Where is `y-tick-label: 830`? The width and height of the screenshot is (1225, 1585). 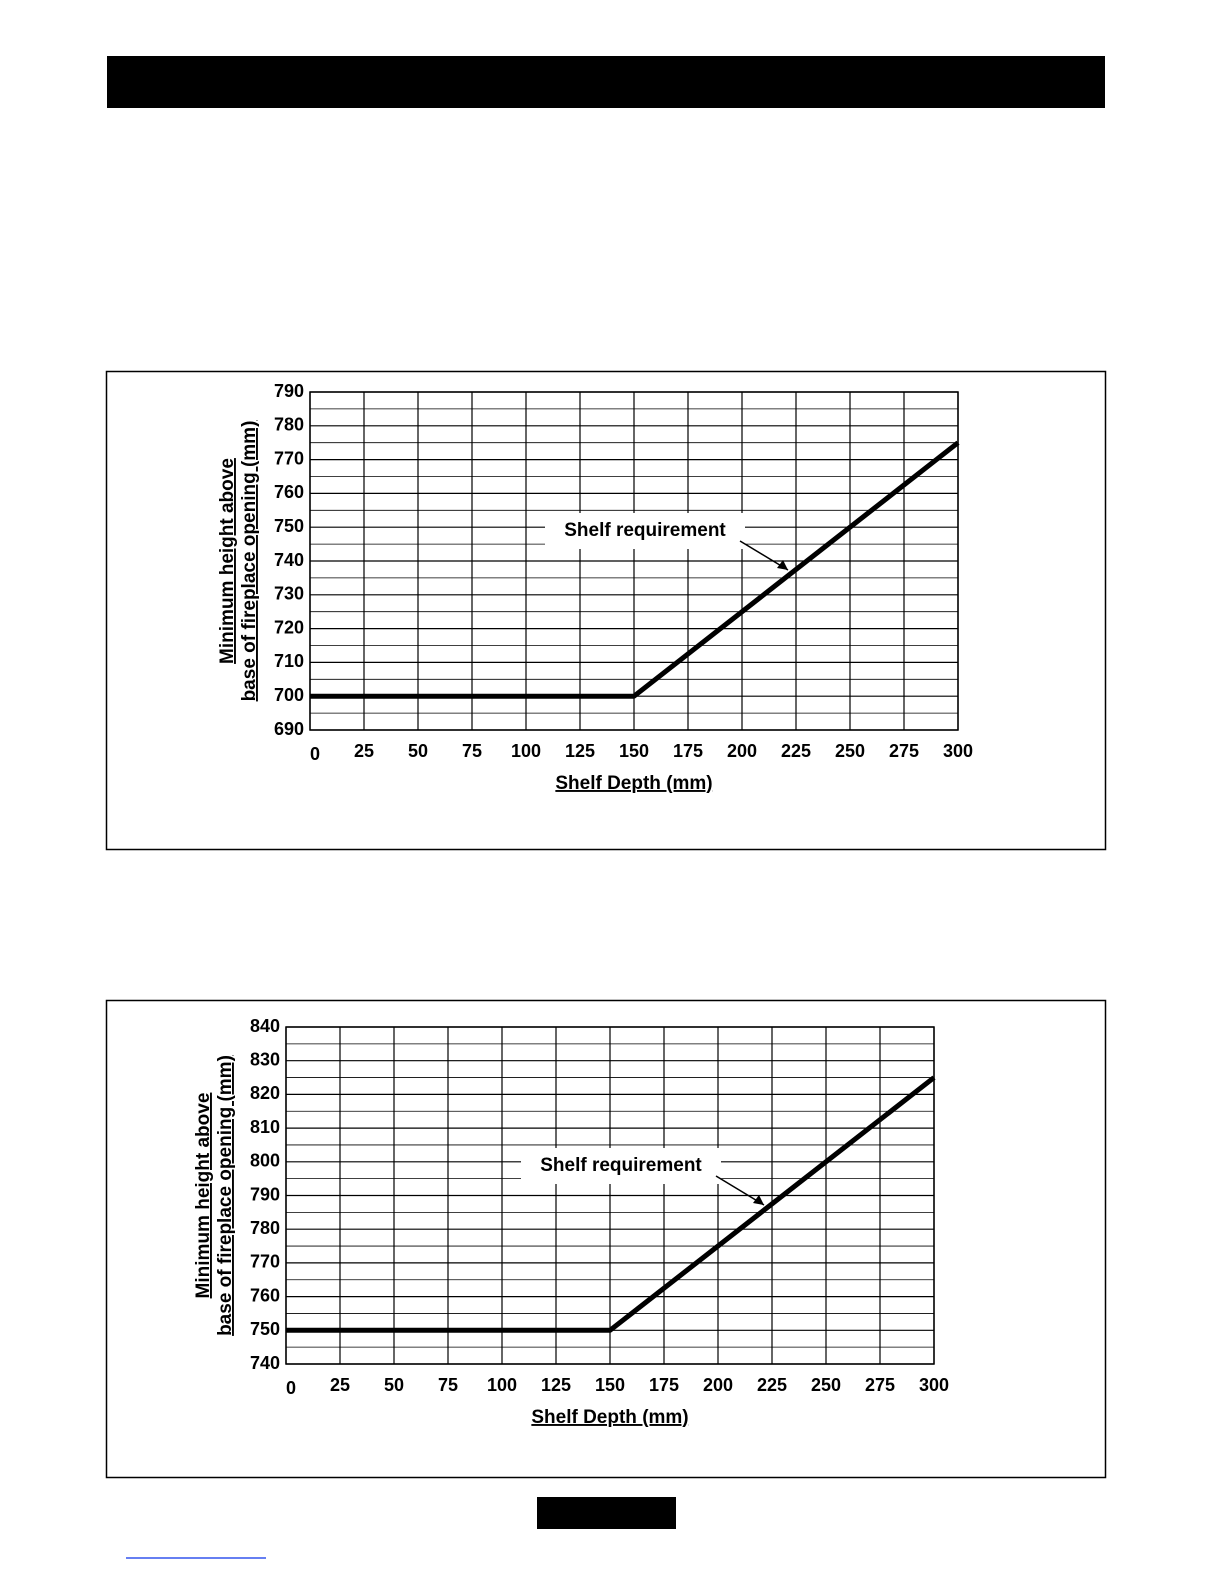
y-tick-label: 830 is located at coordinates (265, 1059).